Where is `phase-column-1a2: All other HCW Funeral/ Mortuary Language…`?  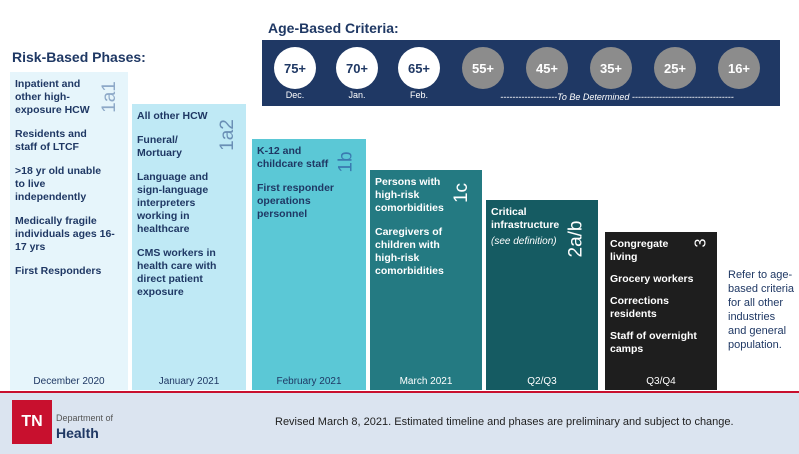
phase-column-1a2: All other HCW Funeral/ Mortuary Language… is located at coordinates (189, 247).